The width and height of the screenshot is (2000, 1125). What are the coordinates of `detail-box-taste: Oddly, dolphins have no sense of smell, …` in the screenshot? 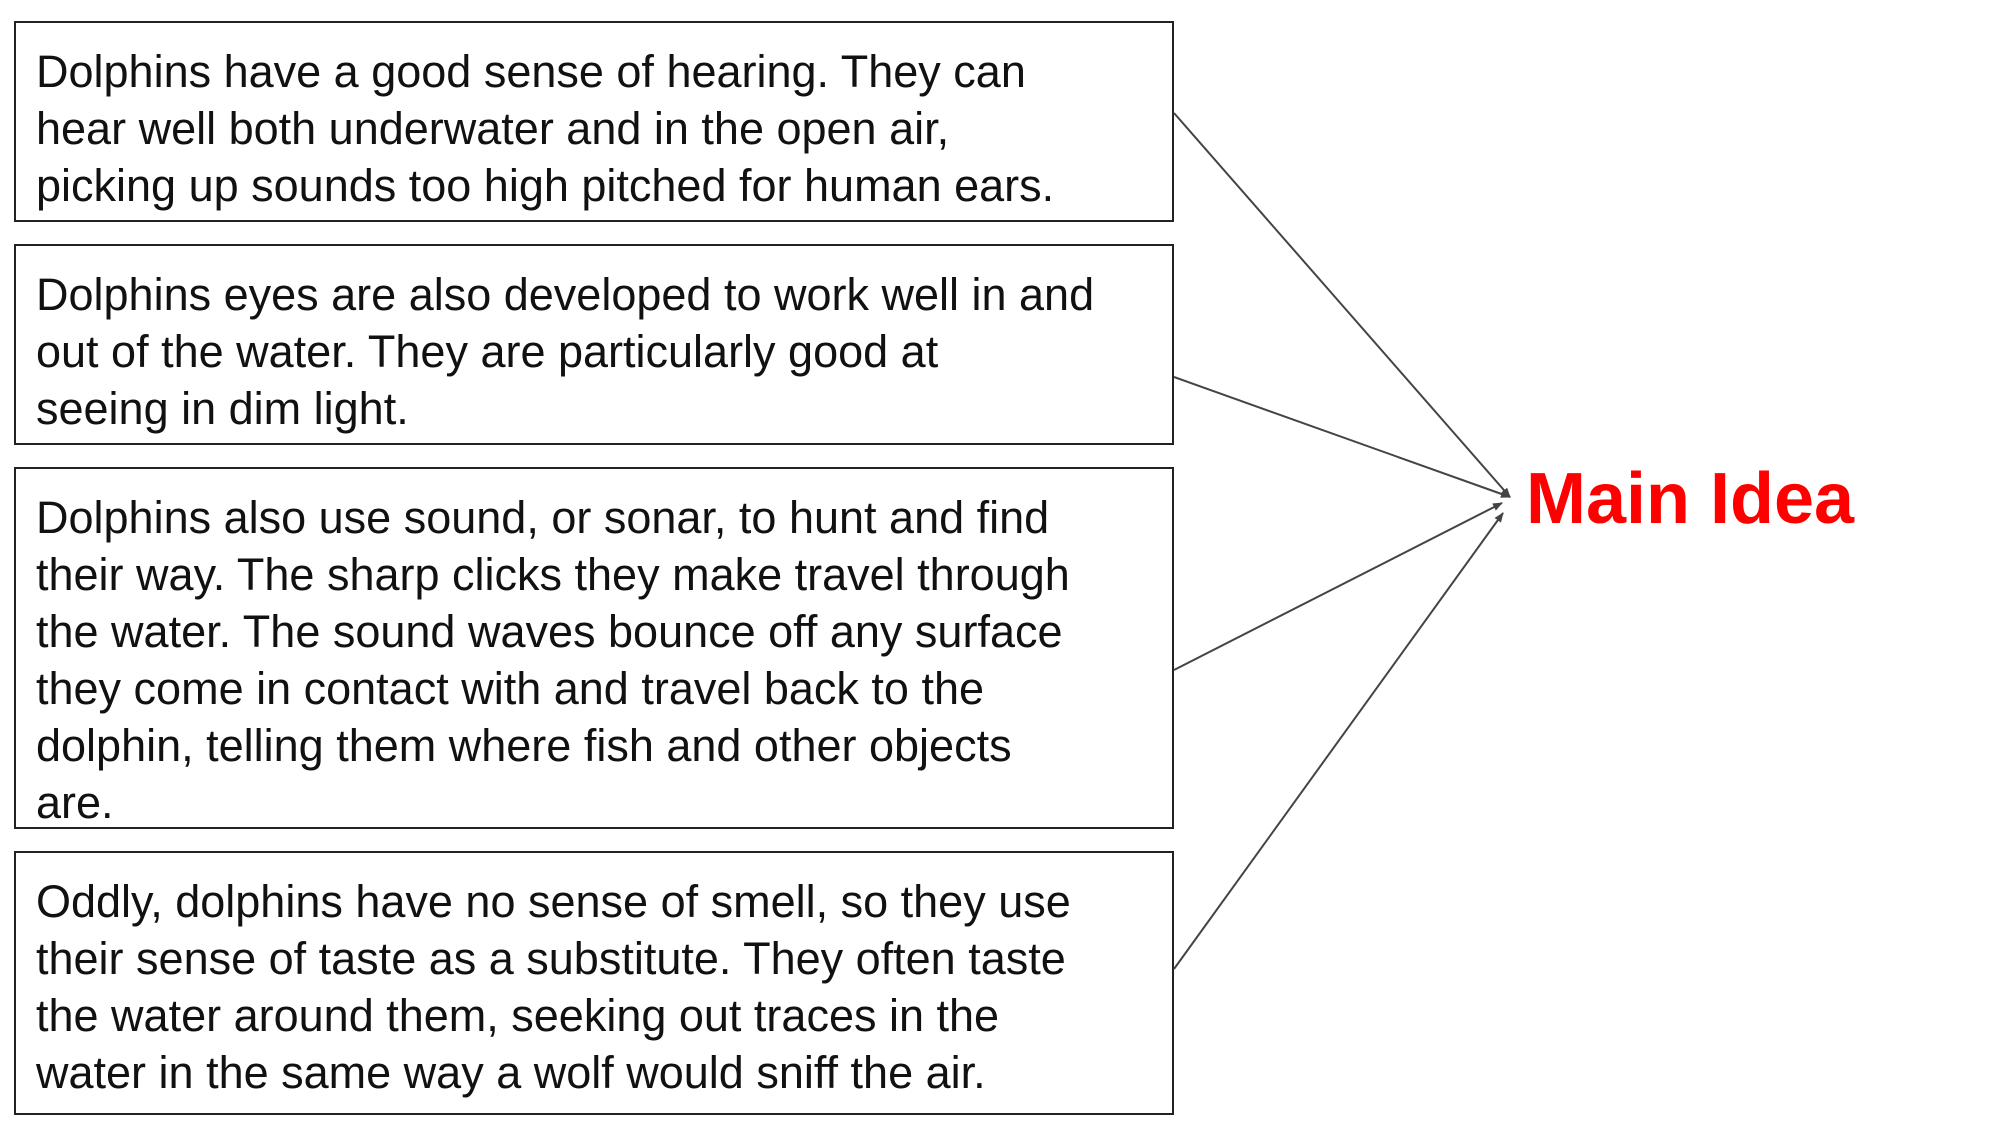 It's located at (594, 983).